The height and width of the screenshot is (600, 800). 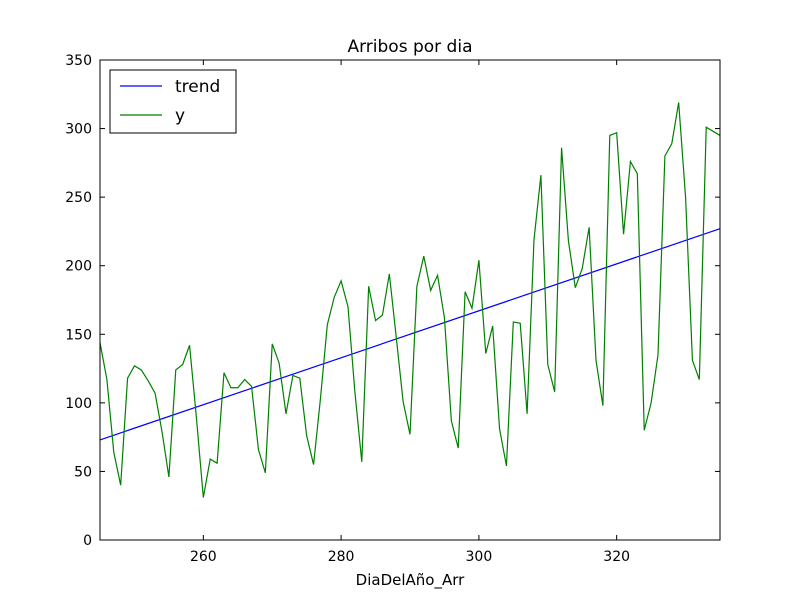 What do you see at coordinates (78, 198) in the screenshot?
I see `y-tick-label: 250` at bounding box center [78, 198].